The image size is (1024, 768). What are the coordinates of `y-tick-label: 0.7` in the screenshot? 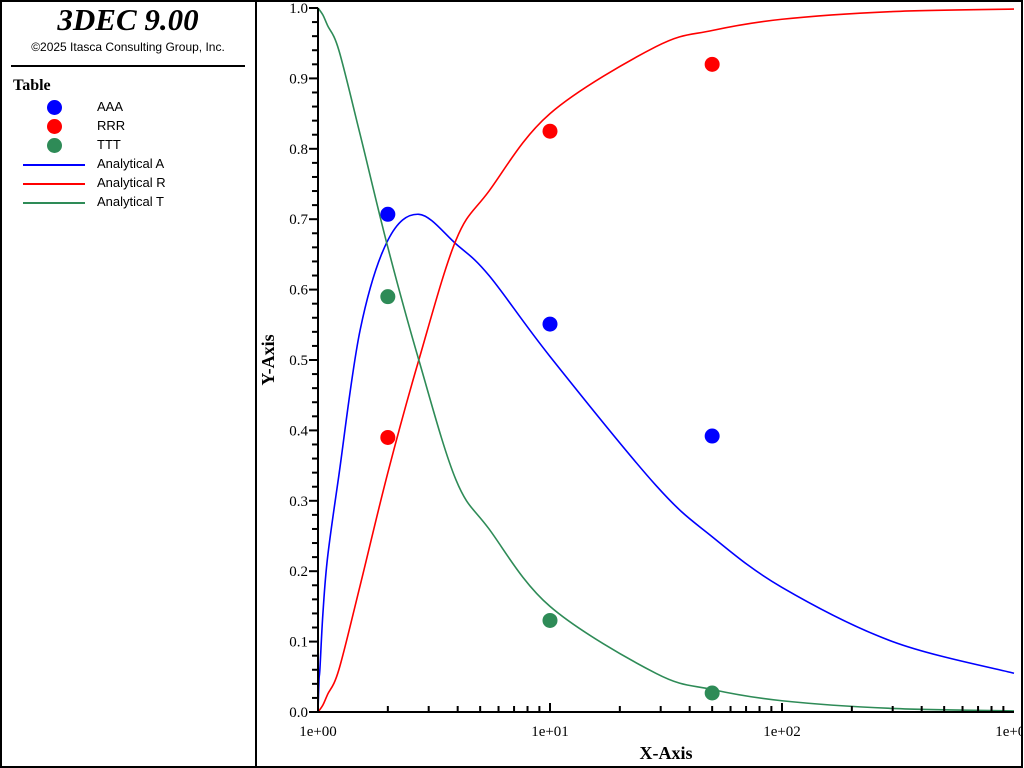 It's located at (298, 220).